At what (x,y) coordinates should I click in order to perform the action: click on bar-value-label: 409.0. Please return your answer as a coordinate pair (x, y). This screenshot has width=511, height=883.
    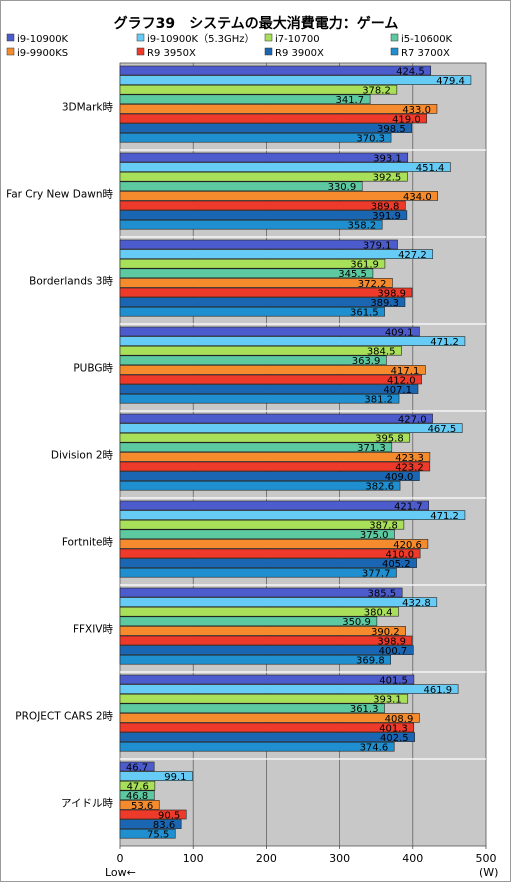
    Looking at the image, I should click on (399, 477).